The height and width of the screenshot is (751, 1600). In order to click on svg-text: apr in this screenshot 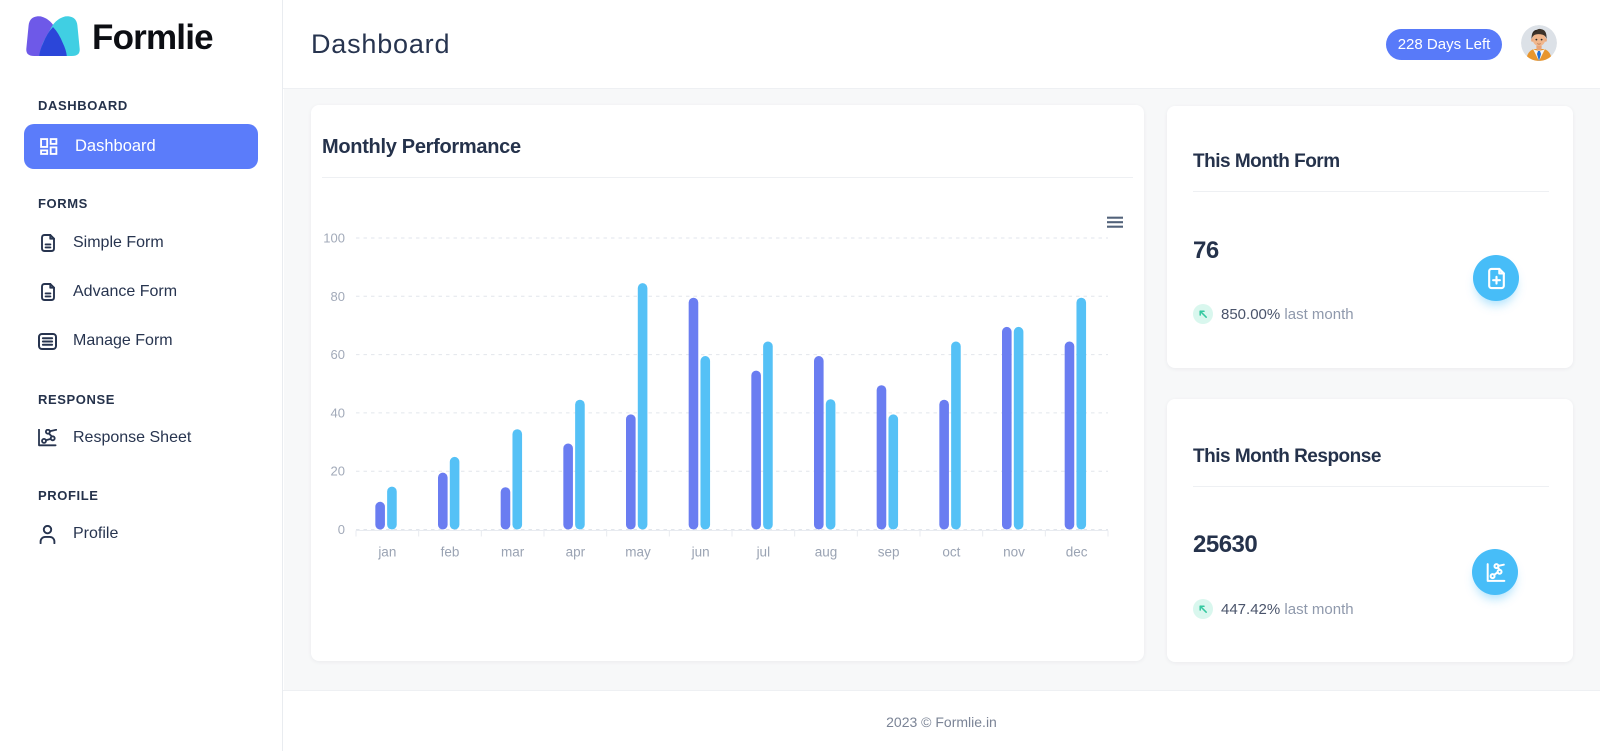, I will do `click(576, 552)`.